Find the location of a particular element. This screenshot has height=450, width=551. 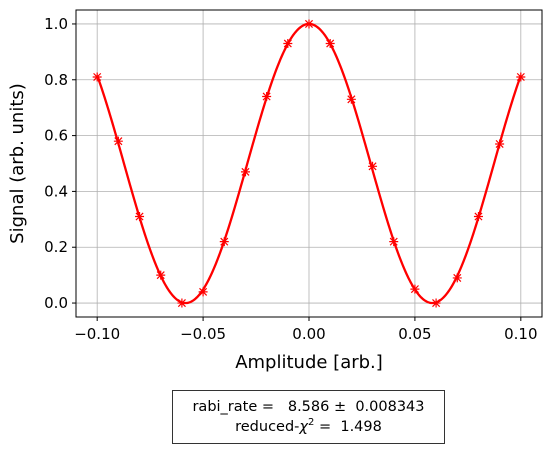

y-axis-label: Signal (arb. units) is located at coordinates (17, 163).